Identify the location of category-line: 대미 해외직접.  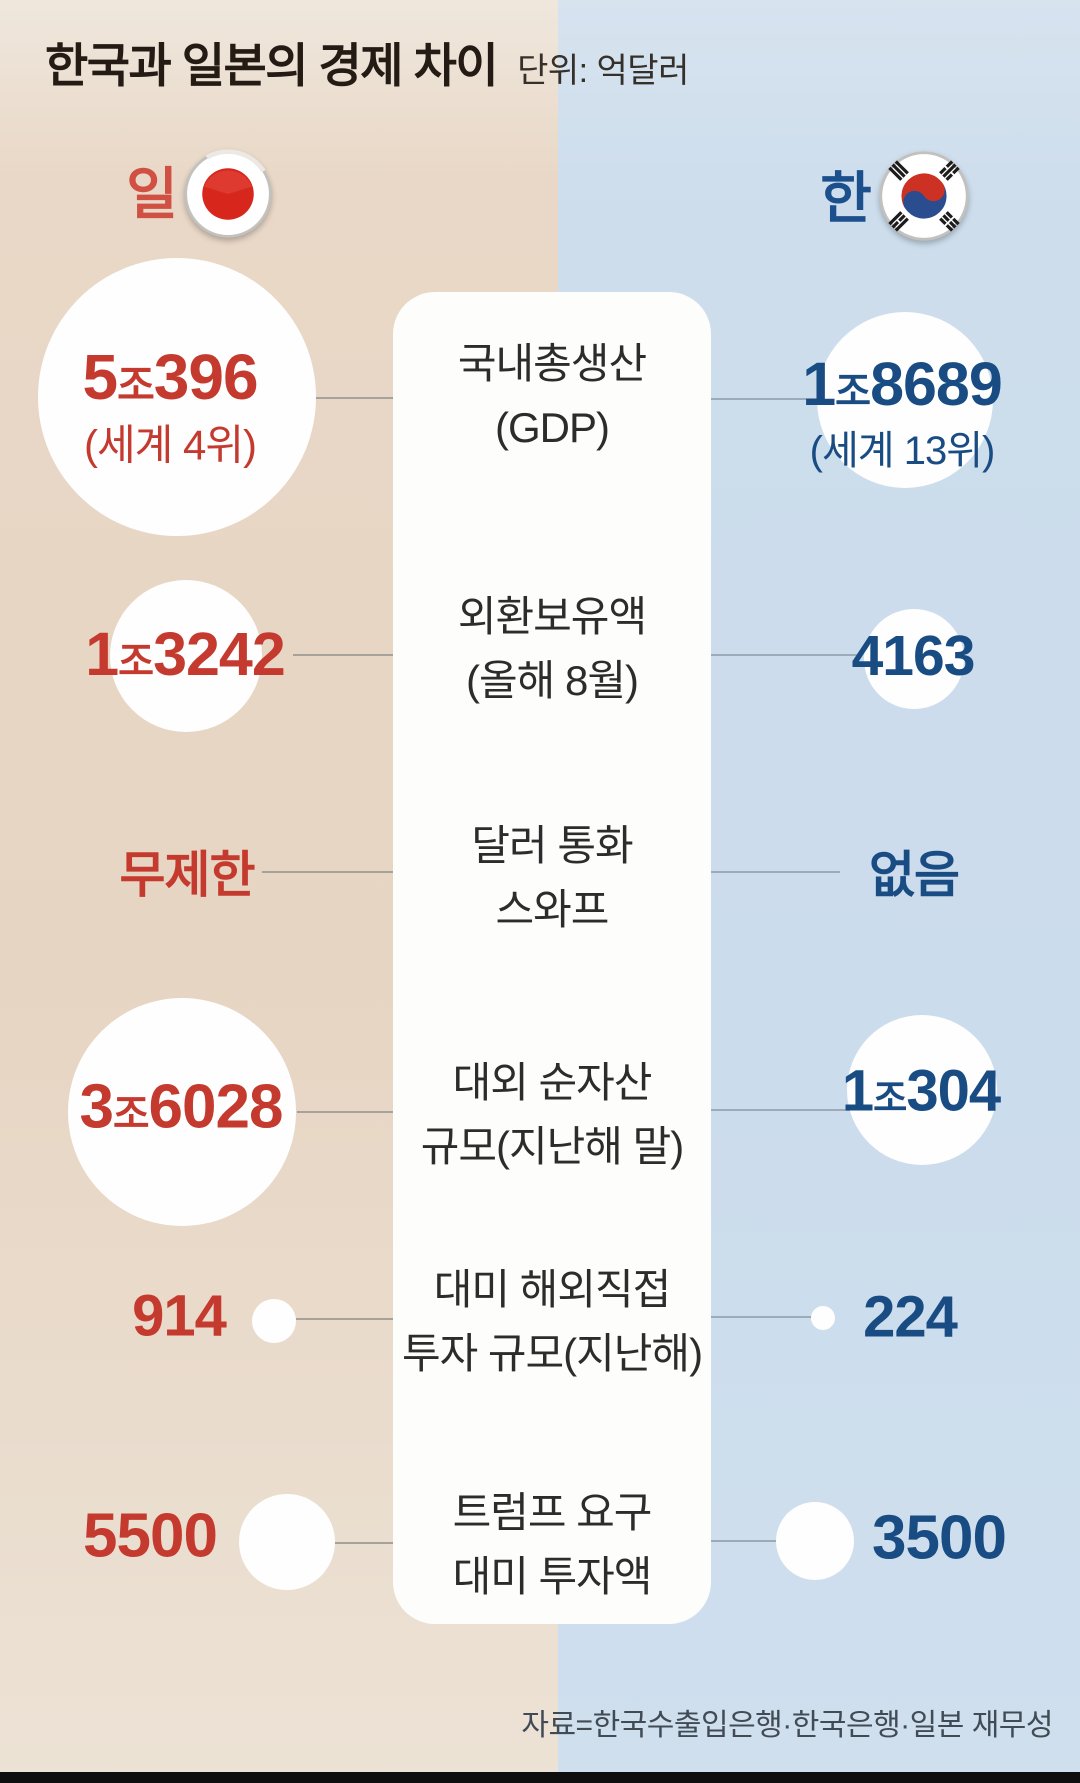
(552, 1289).